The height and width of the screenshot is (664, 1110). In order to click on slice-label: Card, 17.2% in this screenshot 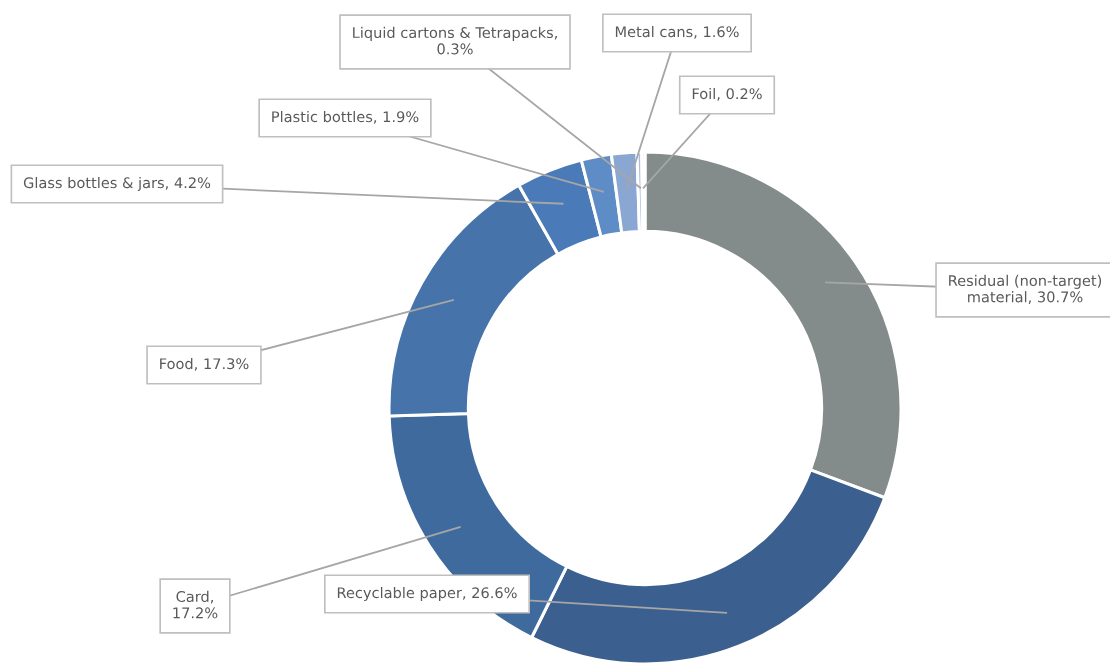, I will do `click(195, 604)`.